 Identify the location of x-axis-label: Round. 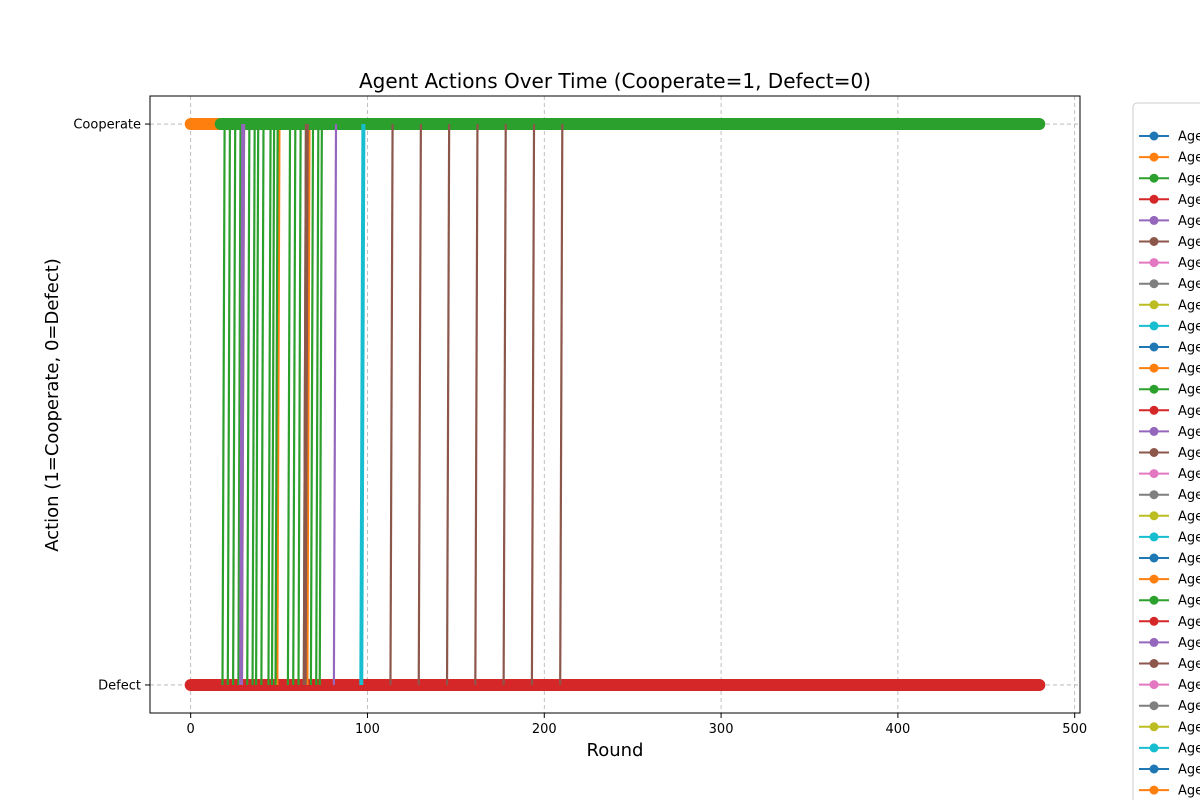
(615, 750).